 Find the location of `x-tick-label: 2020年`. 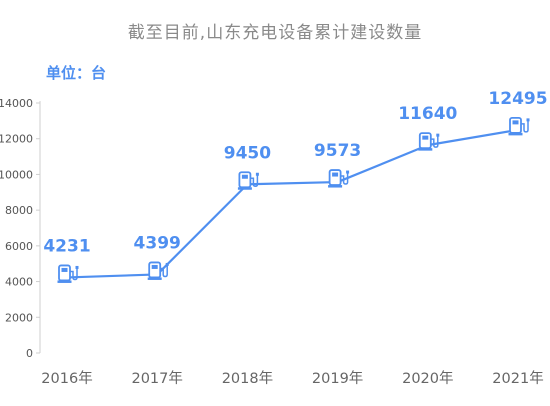

x-tick-label: 2020年 is located at coordinates (427, 378).